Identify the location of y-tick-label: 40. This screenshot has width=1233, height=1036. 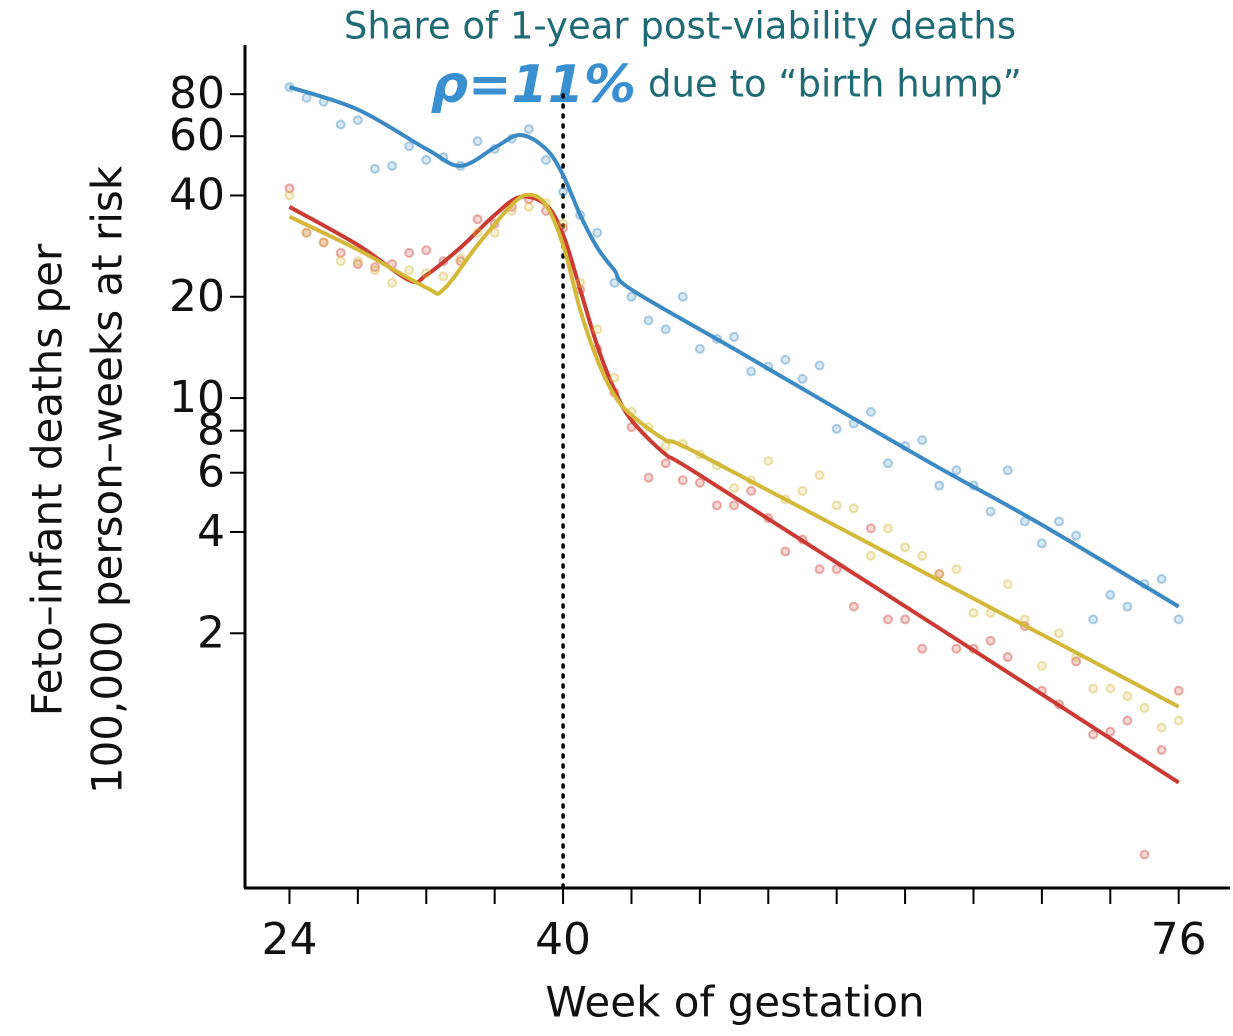
(197, 194).